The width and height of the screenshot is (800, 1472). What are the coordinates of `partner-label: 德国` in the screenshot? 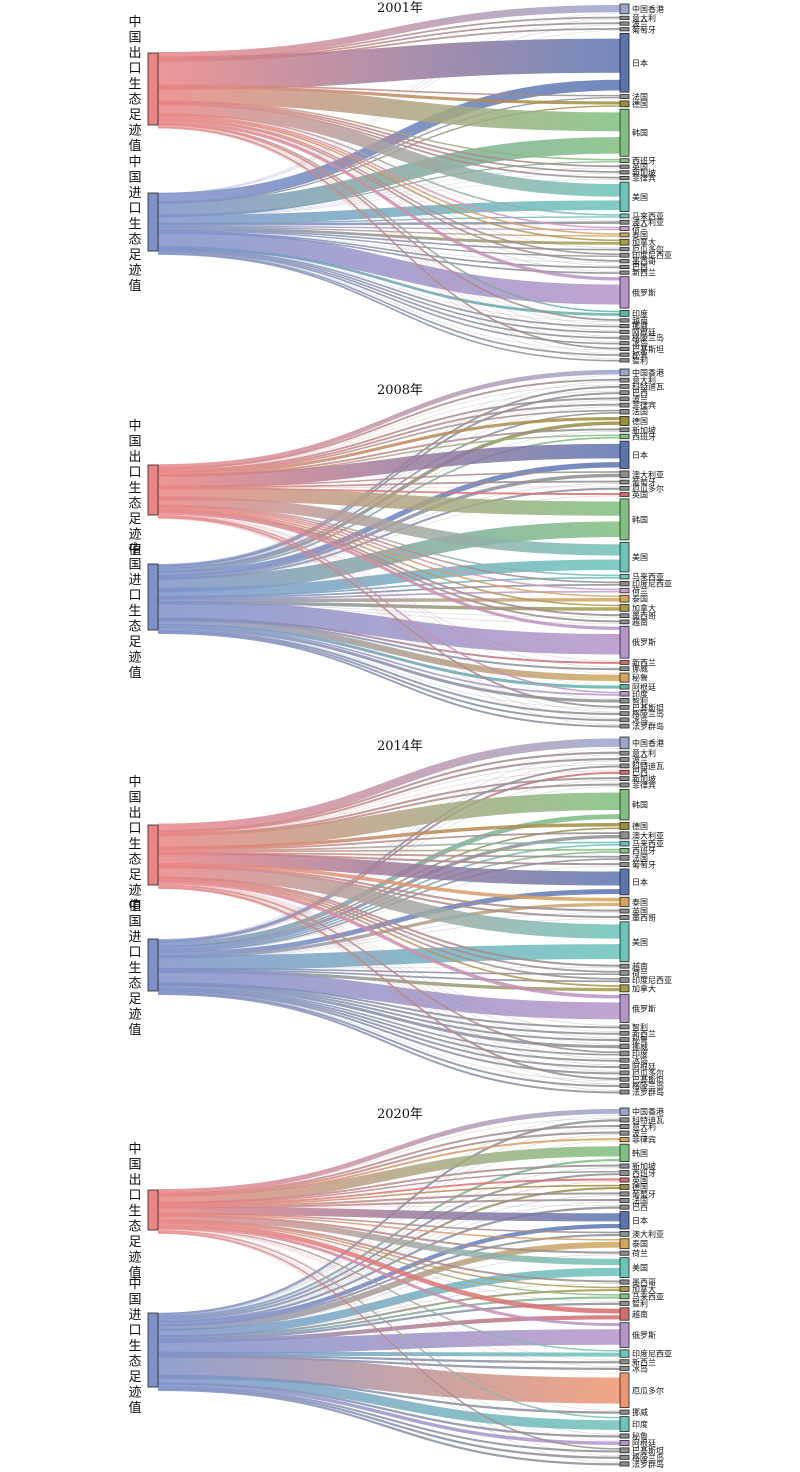 It's located at (640, 826).